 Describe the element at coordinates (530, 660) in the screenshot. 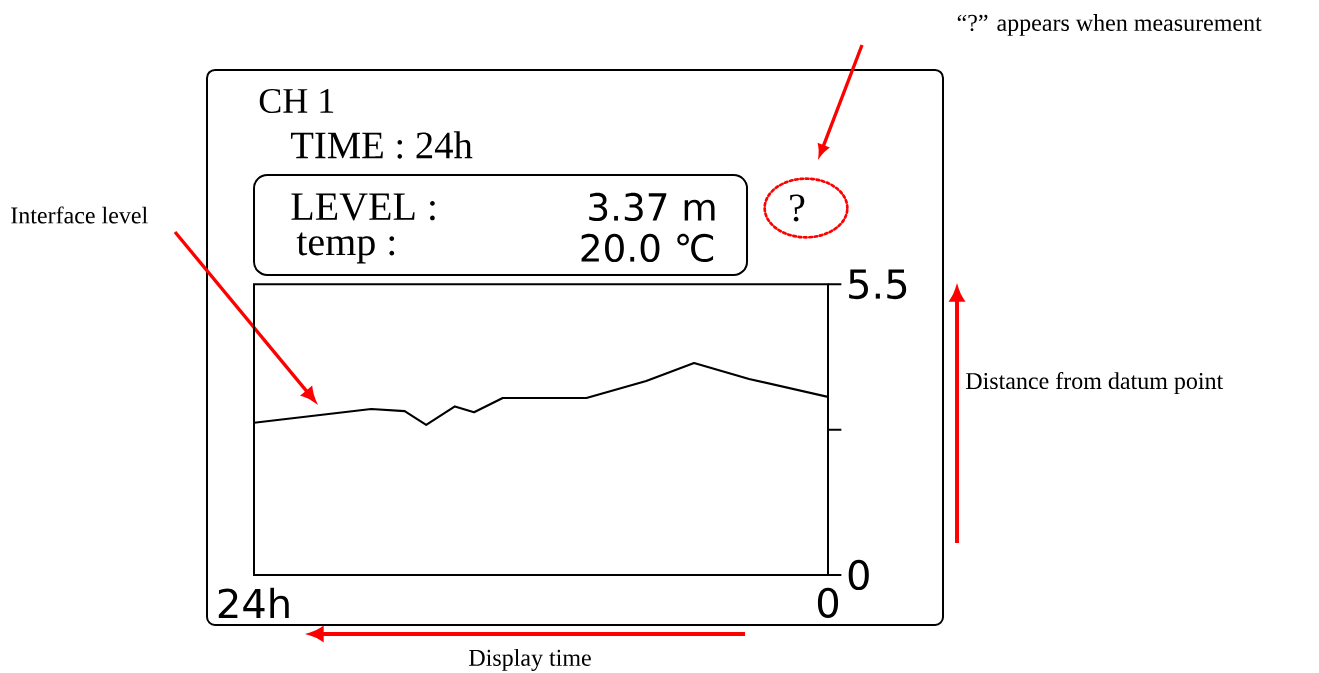

I see `text: Display time` at that location.